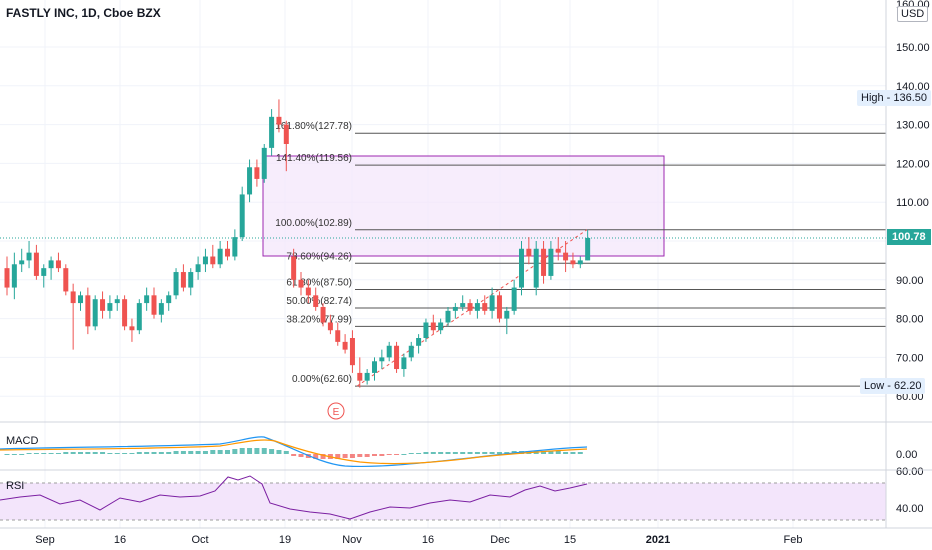 The image size is (932, 550). Describe the element at coordinates (793, 540) in the screenshot. I see `time-tick-label: Feb` at that location.